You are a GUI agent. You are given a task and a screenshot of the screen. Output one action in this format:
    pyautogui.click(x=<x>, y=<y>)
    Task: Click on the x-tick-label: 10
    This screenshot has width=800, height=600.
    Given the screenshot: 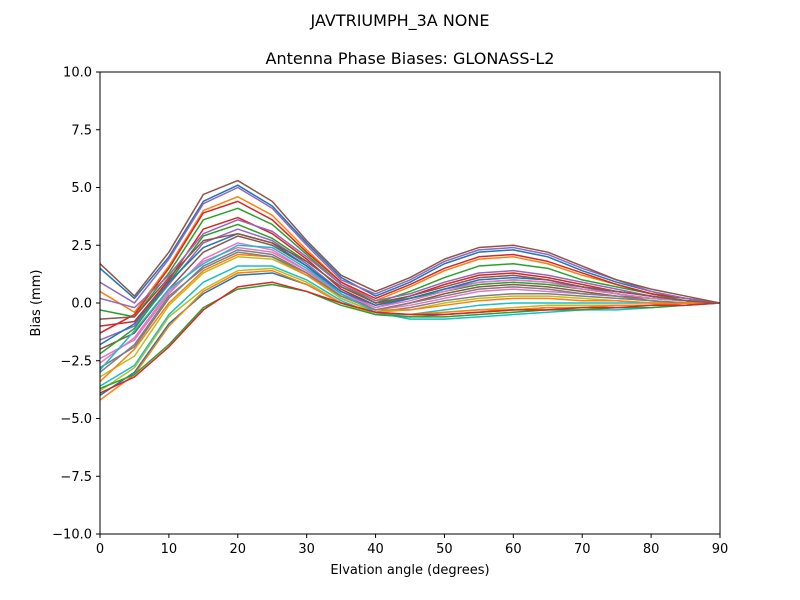 What is the action you would take?
    pyautogui.click(x=169, y=549)
    